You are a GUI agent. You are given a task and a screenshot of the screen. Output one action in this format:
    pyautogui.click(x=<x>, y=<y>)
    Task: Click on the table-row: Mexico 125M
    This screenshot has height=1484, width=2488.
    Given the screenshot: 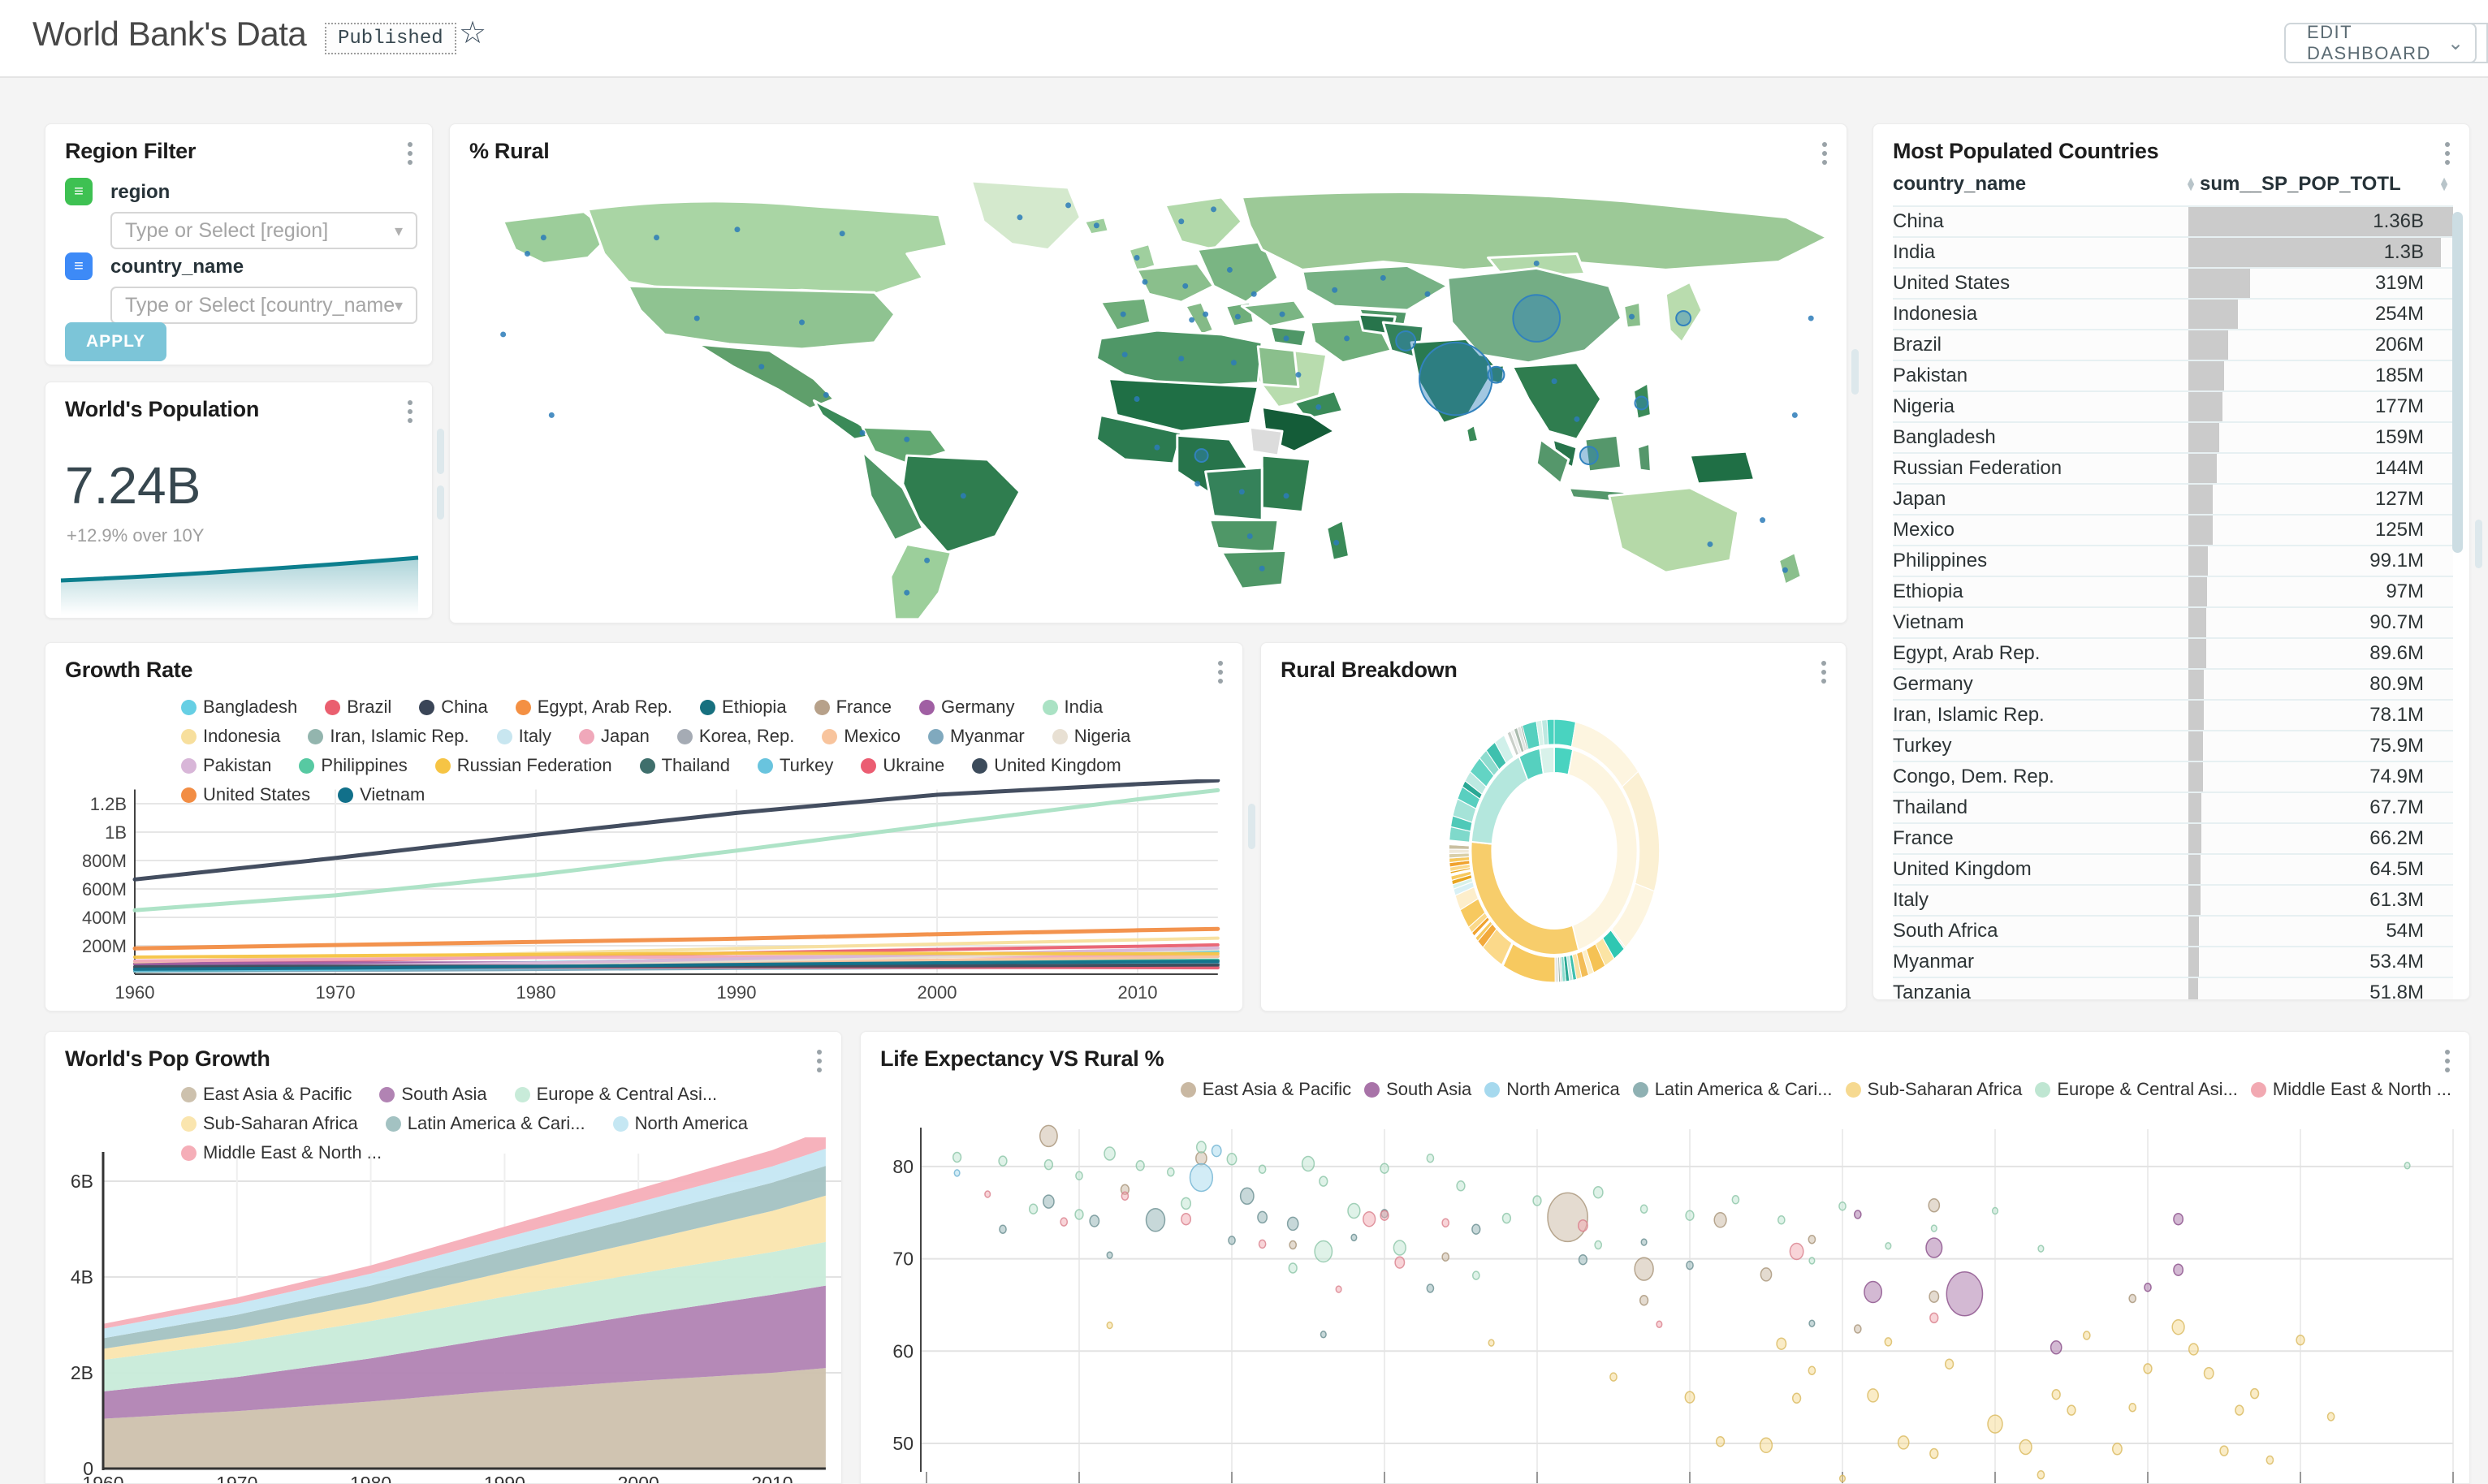 What is the action you would take?
    pyautogui.click(x=2173, y=529)
    